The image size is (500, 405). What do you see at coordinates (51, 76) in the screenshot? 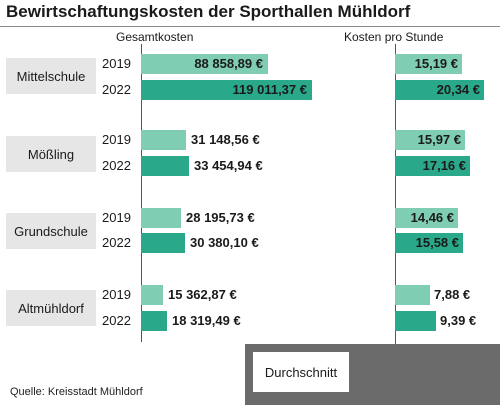
I see `category-mittelschule: Mittelschule` at bounding box center [51, 76].